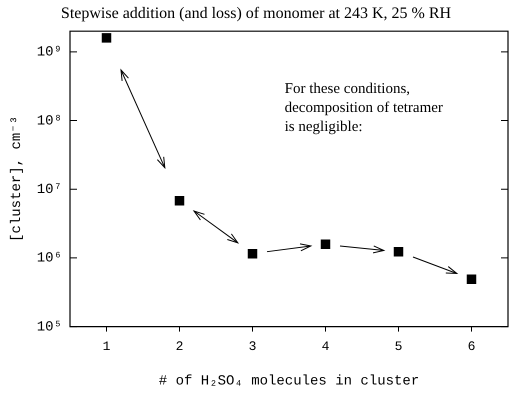 This screenshot has width=520, height=397. I want to click on y-tick-label: 10⁵, so click(49, 327).